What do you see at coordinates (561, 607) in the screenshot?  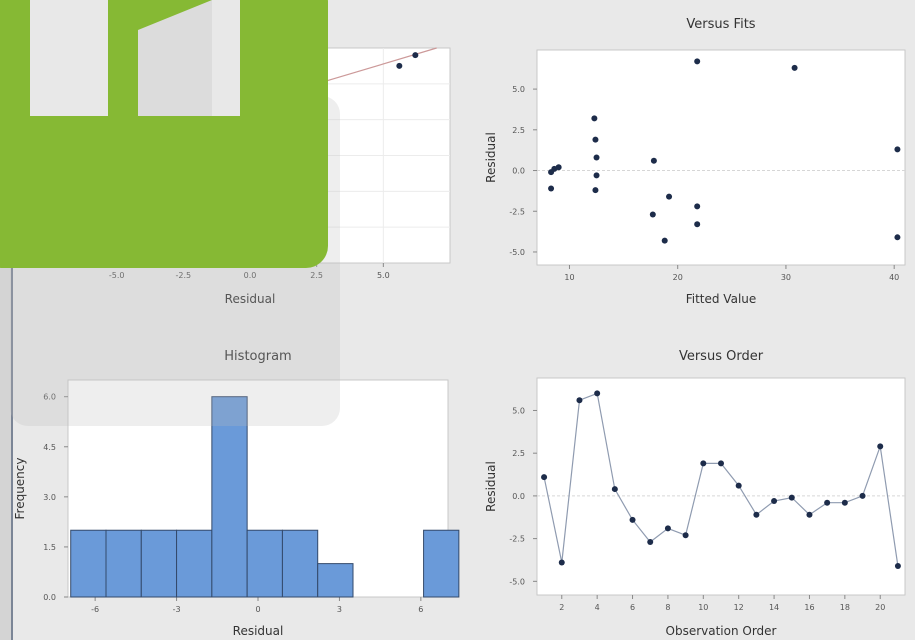 I see `x-tick-label: 2` at bounding box center [561, 607].